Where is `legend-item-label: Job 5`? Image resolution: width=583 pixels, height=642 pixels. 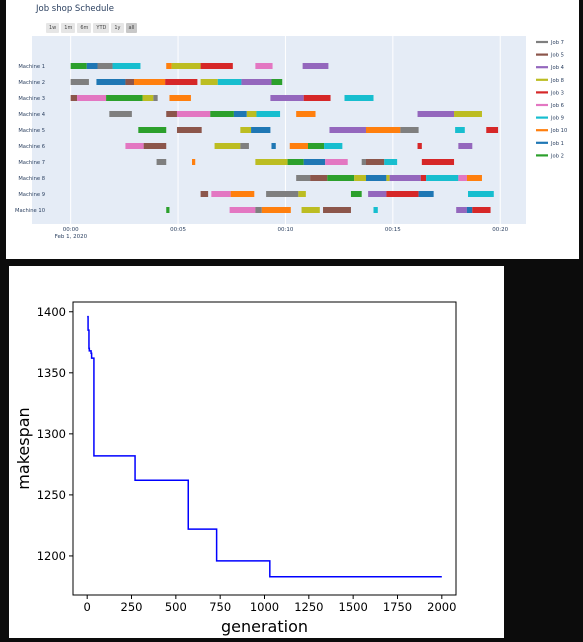 legend-item-label: Job 5 is located at coordinates (557, 56).